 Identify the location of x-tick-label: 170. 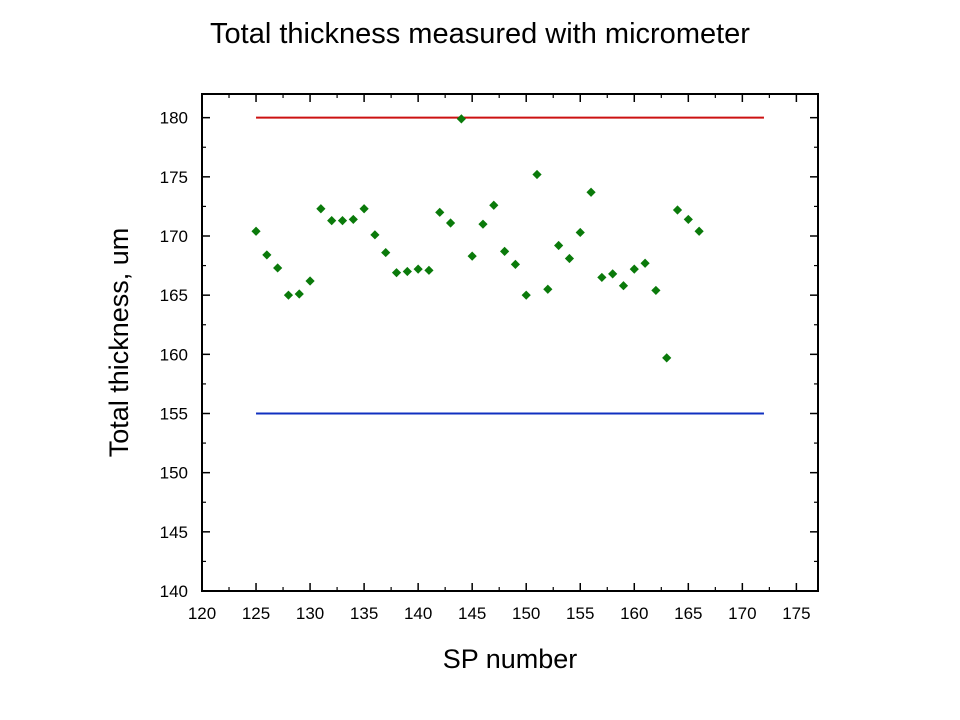
(742, 613).